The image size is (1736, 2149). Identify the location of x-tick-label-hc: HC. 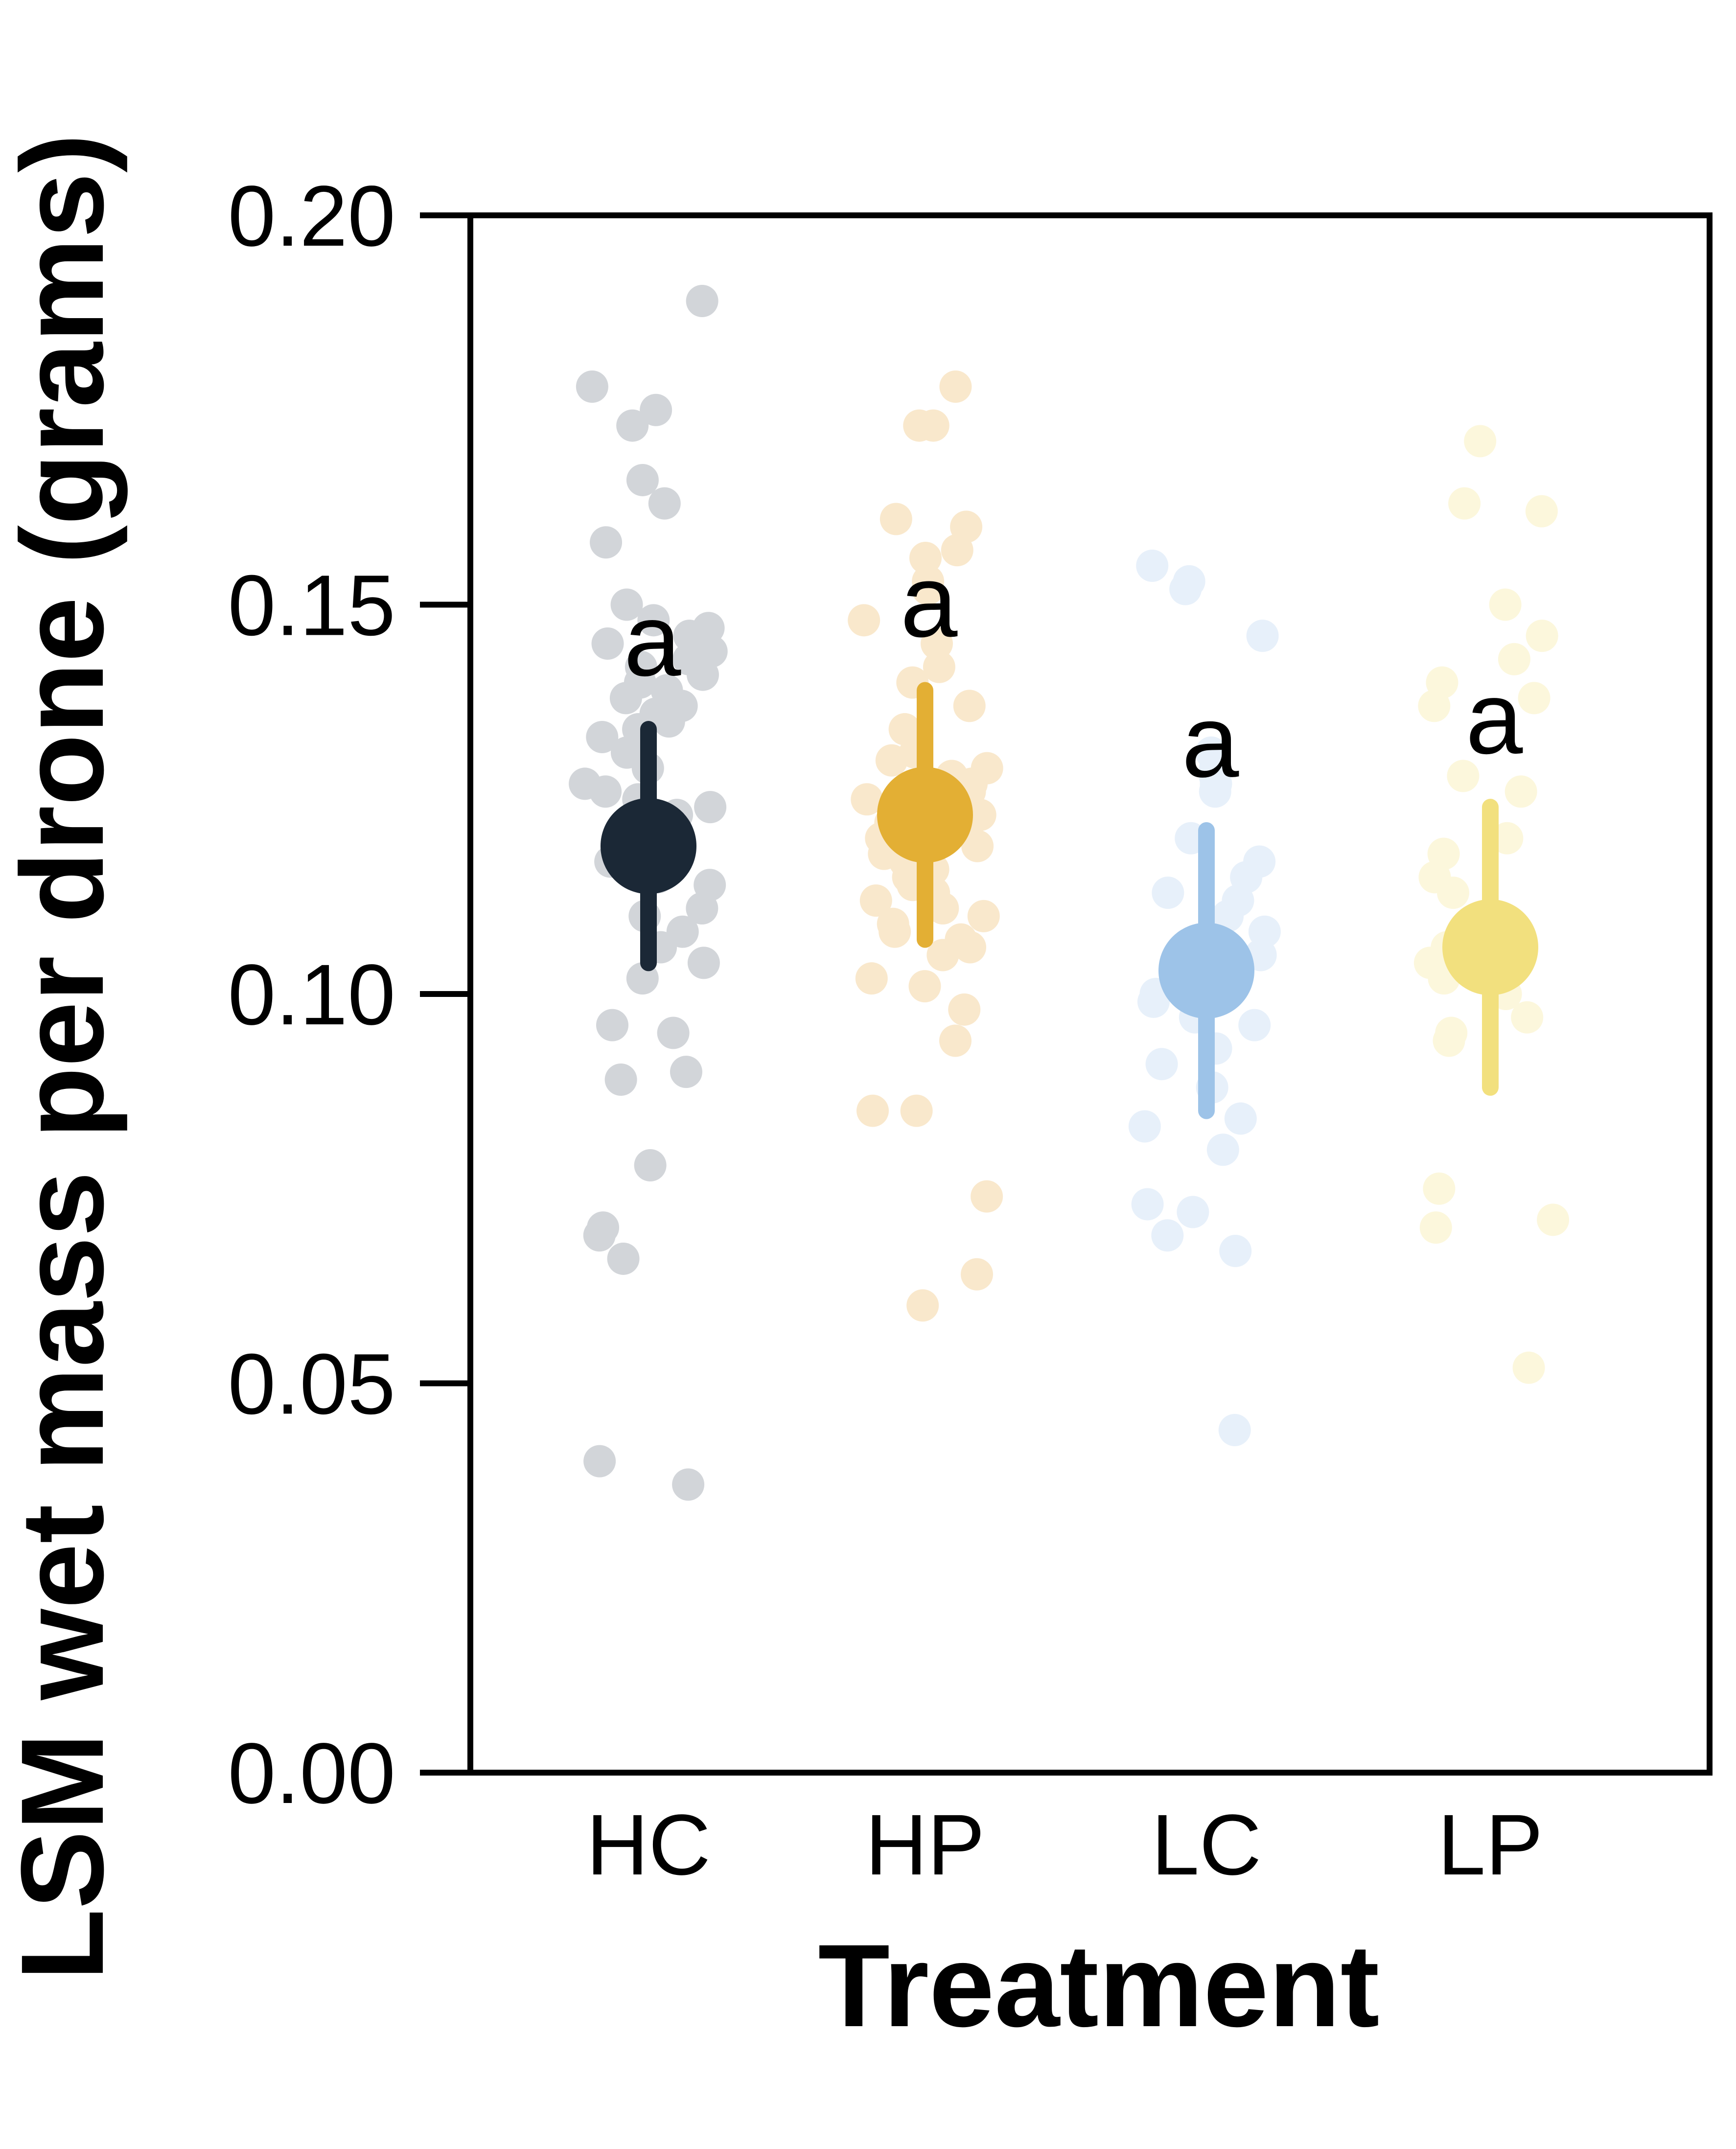
(648, 1845).